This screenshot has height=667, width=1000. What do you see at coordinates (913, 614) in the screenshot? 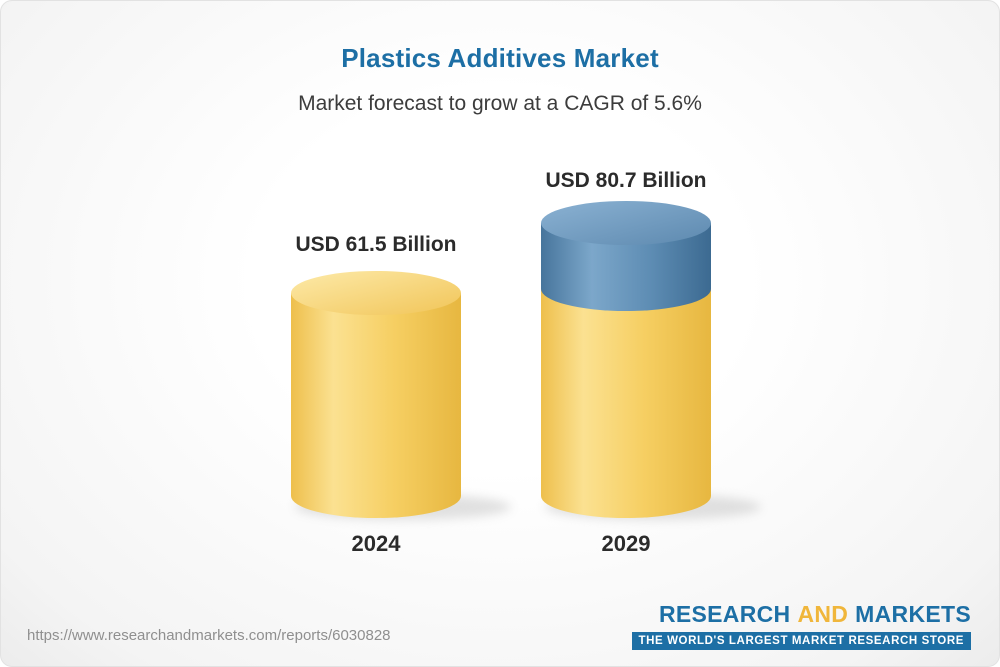
I see `logo-word-markets: MARKETS` at bounding box center [913, 614].